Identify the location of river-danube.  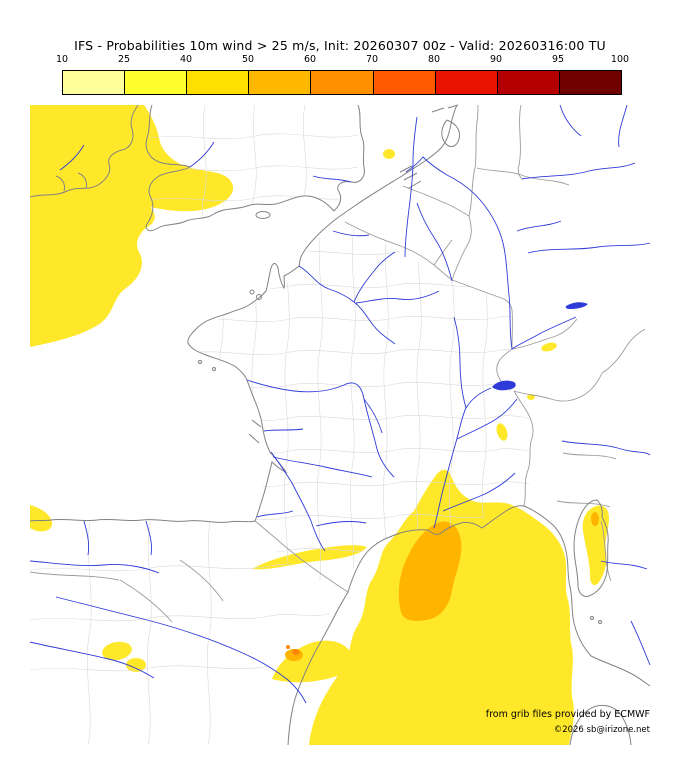
(589, 248).